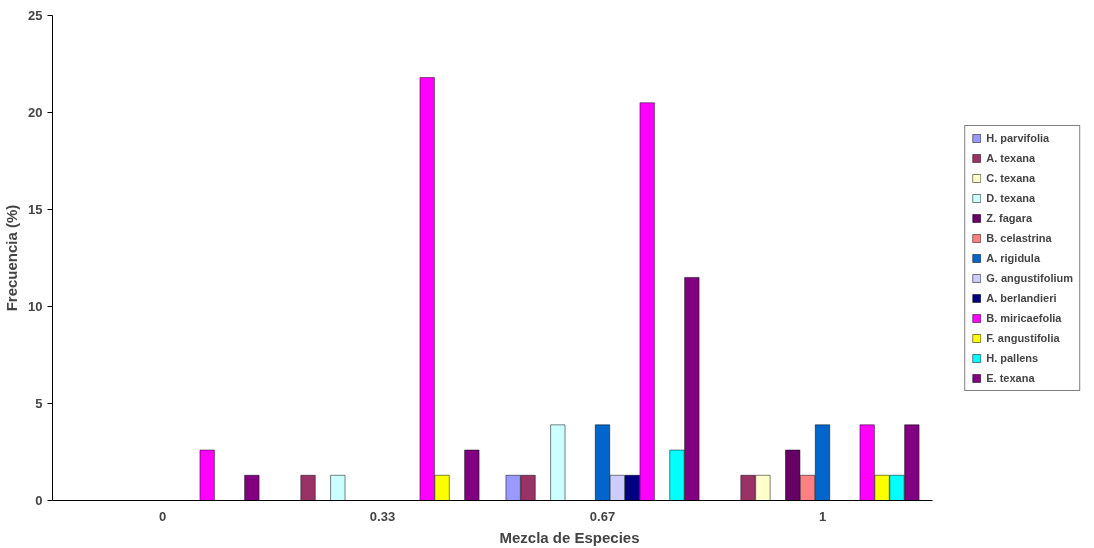 The image size is (1094, 548). Describe the element at coordinates (1023, 337) in the screenshot. I see `legend-label: F. angustifolia` at that location.